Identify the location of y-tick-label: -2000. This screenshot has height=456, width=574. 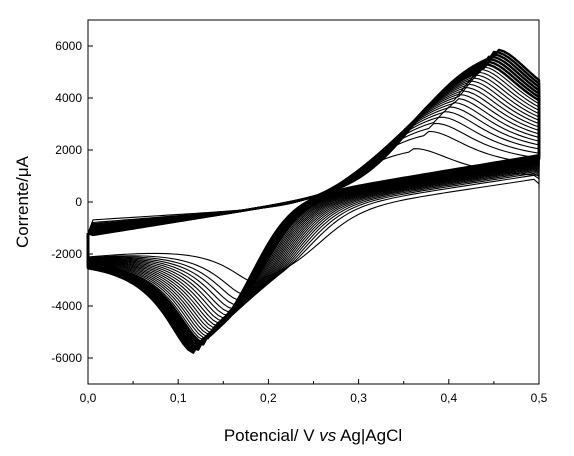
(66, 254).